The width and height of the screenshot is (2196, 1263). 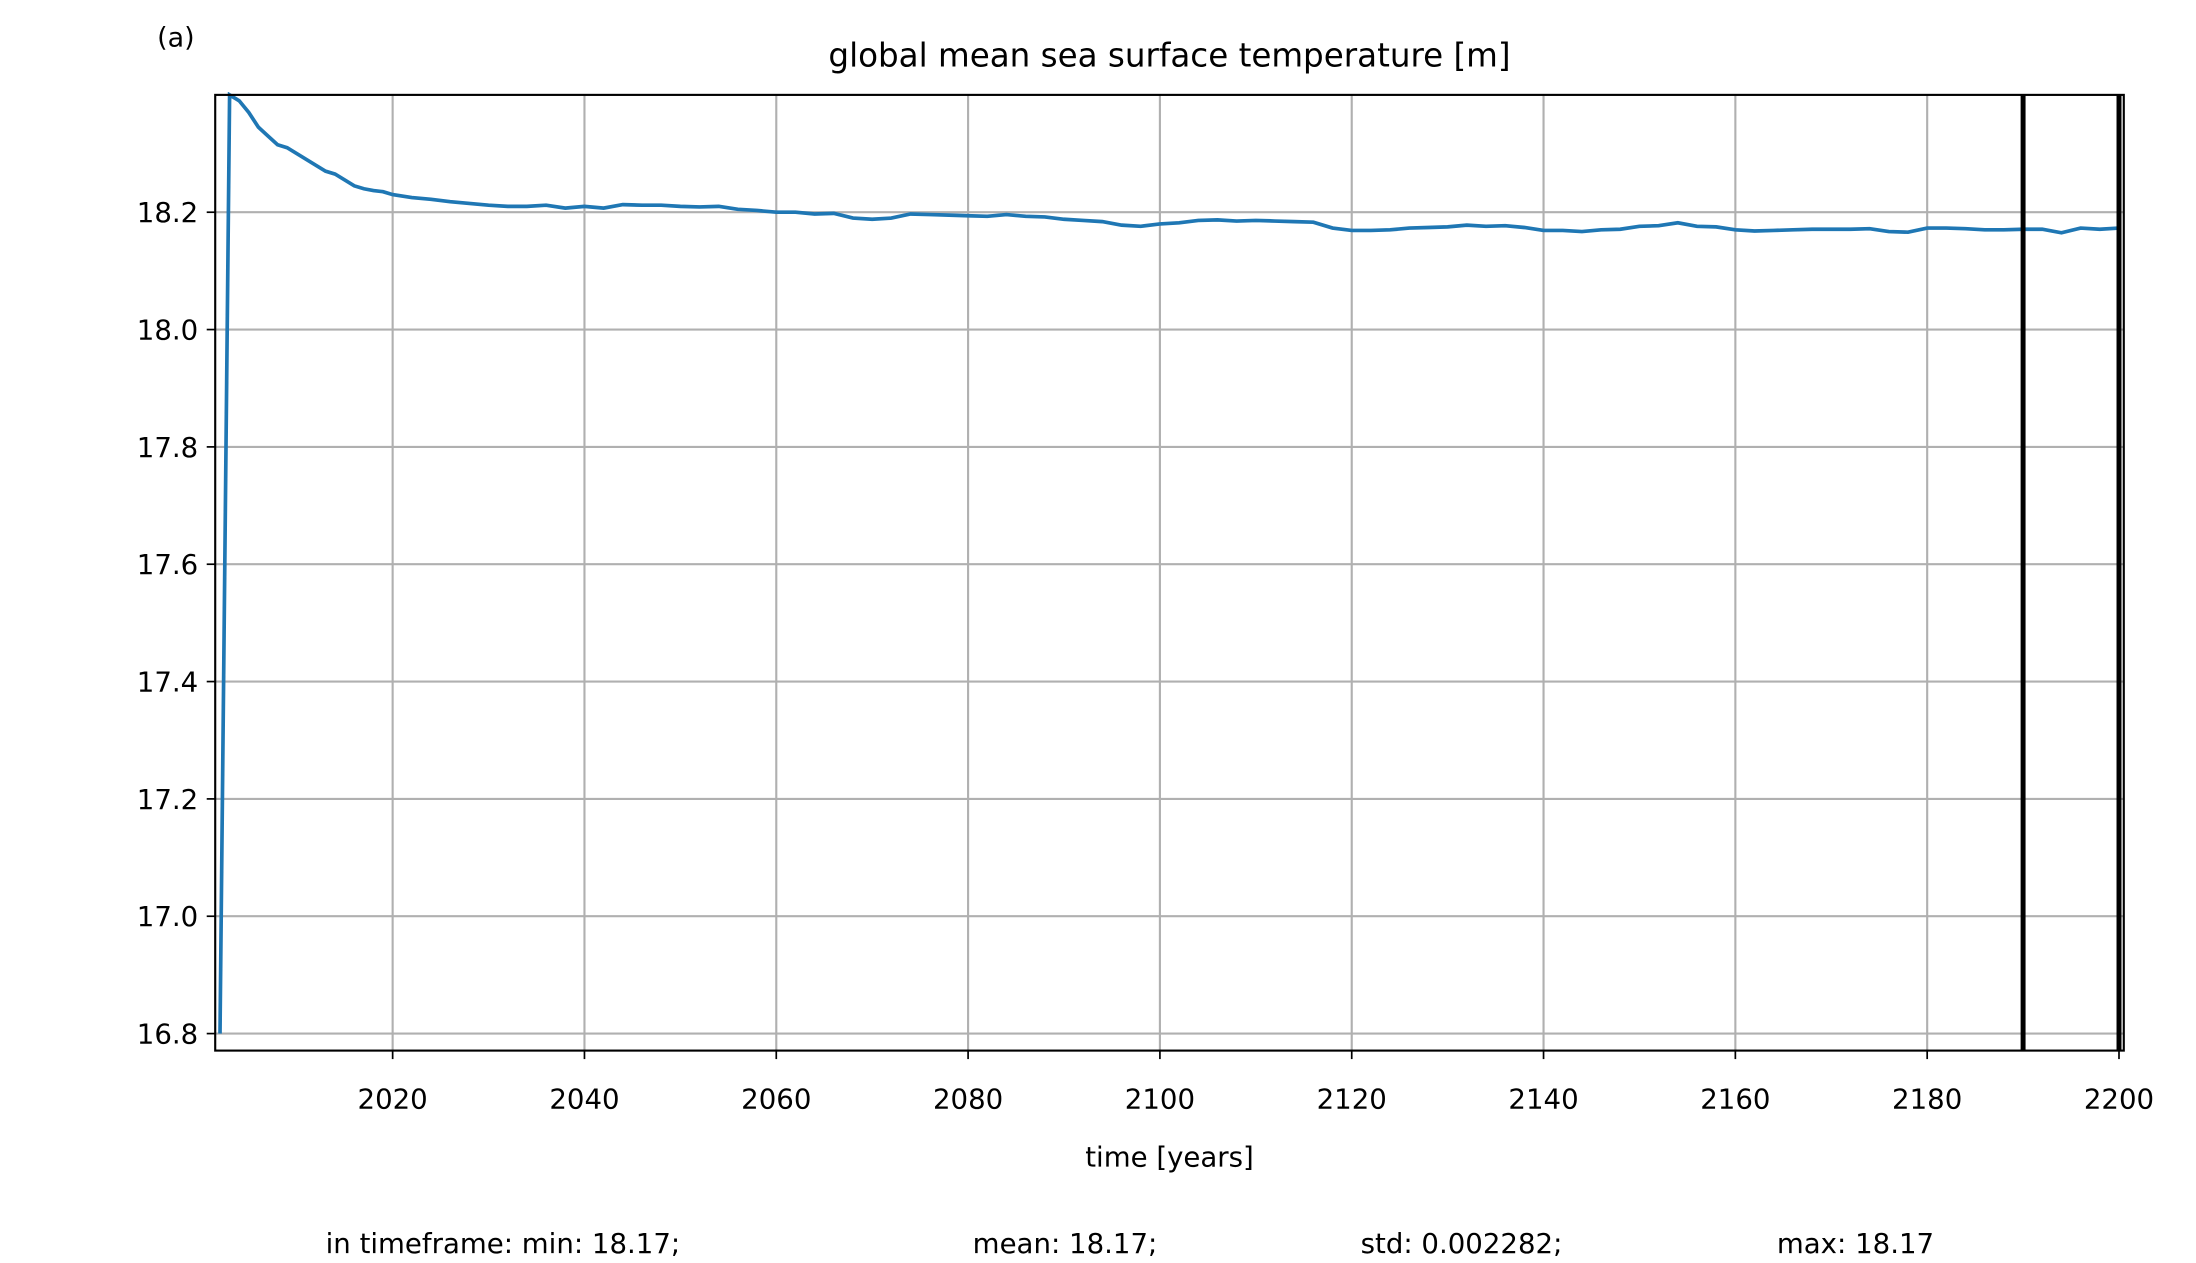 What do you see at coordinates (167, 329) in the screenshot?
I see `y-tick-label: 18.0` at bounding box center [167, 329].